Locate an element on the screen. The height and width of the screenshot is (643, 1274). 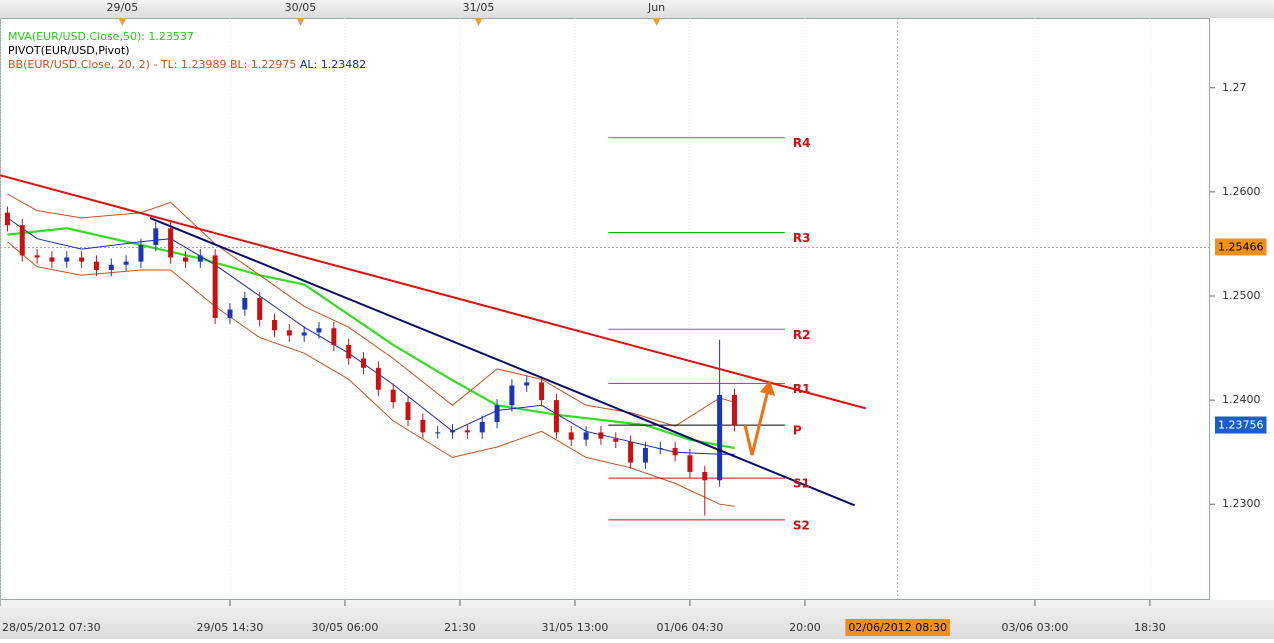
x-tick-label: 18:30 is located at coordinates (1150, 627).